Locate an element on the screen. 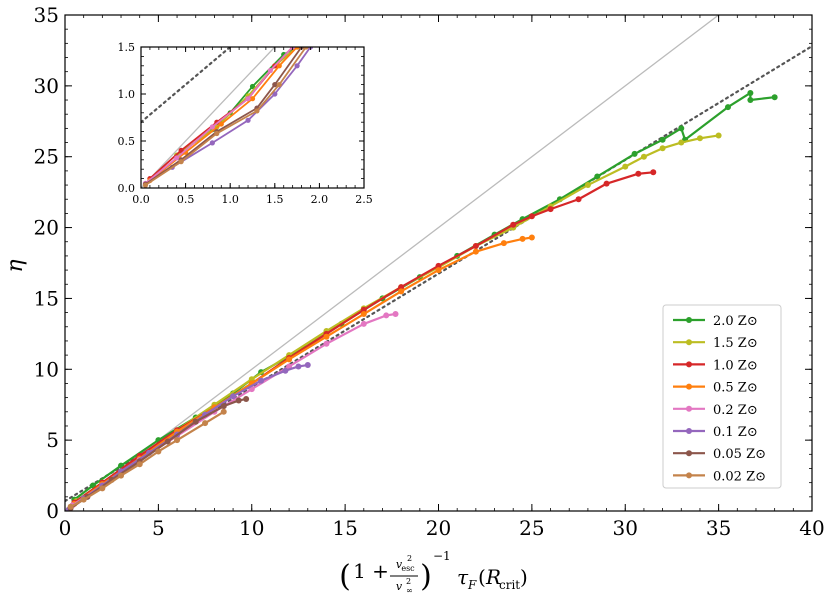 Image resolution: width=831 pixels, height=606 pixels. legend-entry-label: 0.05 Z⊙ is located at coordinates (739, 454).